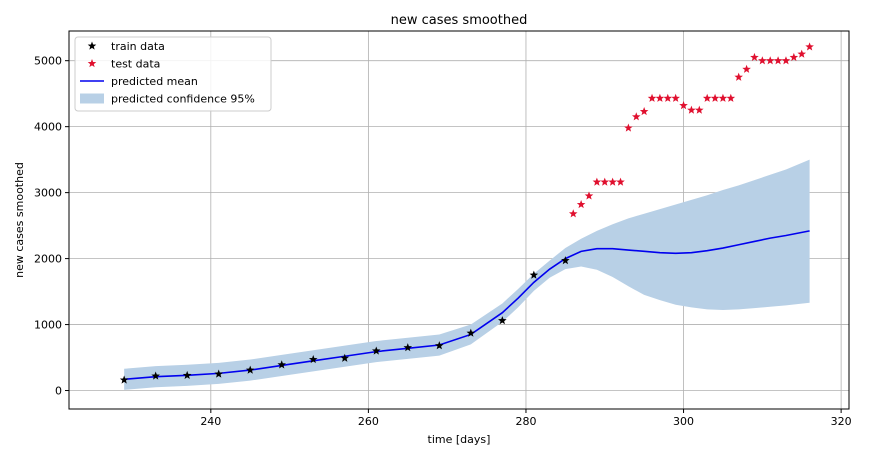 The image size is (882, 458). Describe the element at coordinates (58, 391) in the screenshot. I see `y-tick-label: 0` at that location.